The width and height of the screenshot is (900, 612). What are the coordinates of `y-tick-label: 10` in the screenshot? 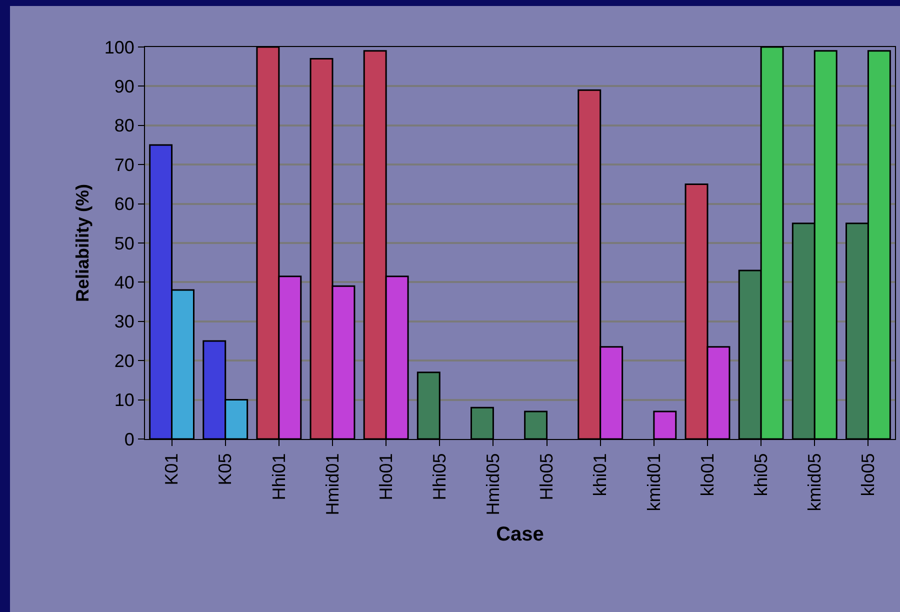 It's located at (124, 400).